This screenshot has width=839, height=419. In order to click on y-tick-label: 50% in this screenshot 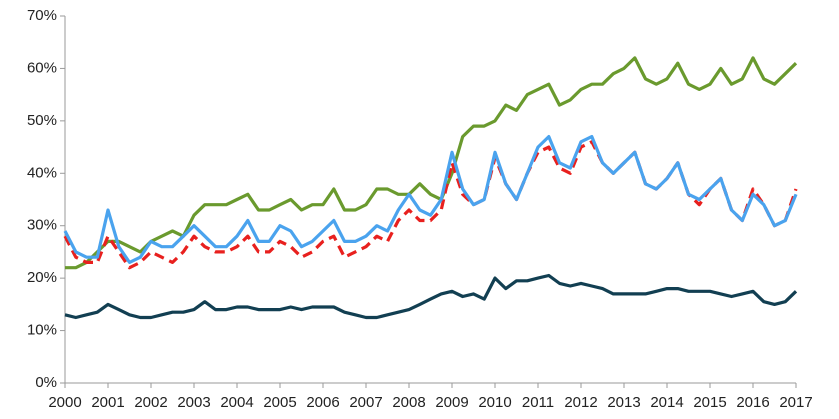, I will do `click(42, 120)`.